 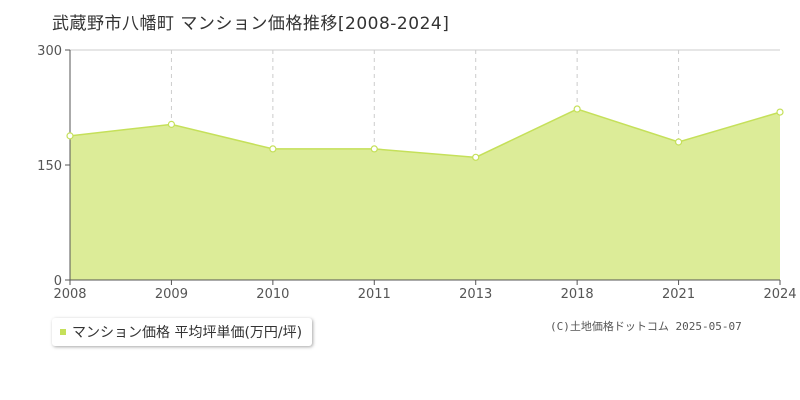 What do you see at coordinates (374, 294) in the screenshot?
I see `x-tick-label: 2011` at bounding box center [374, 294].